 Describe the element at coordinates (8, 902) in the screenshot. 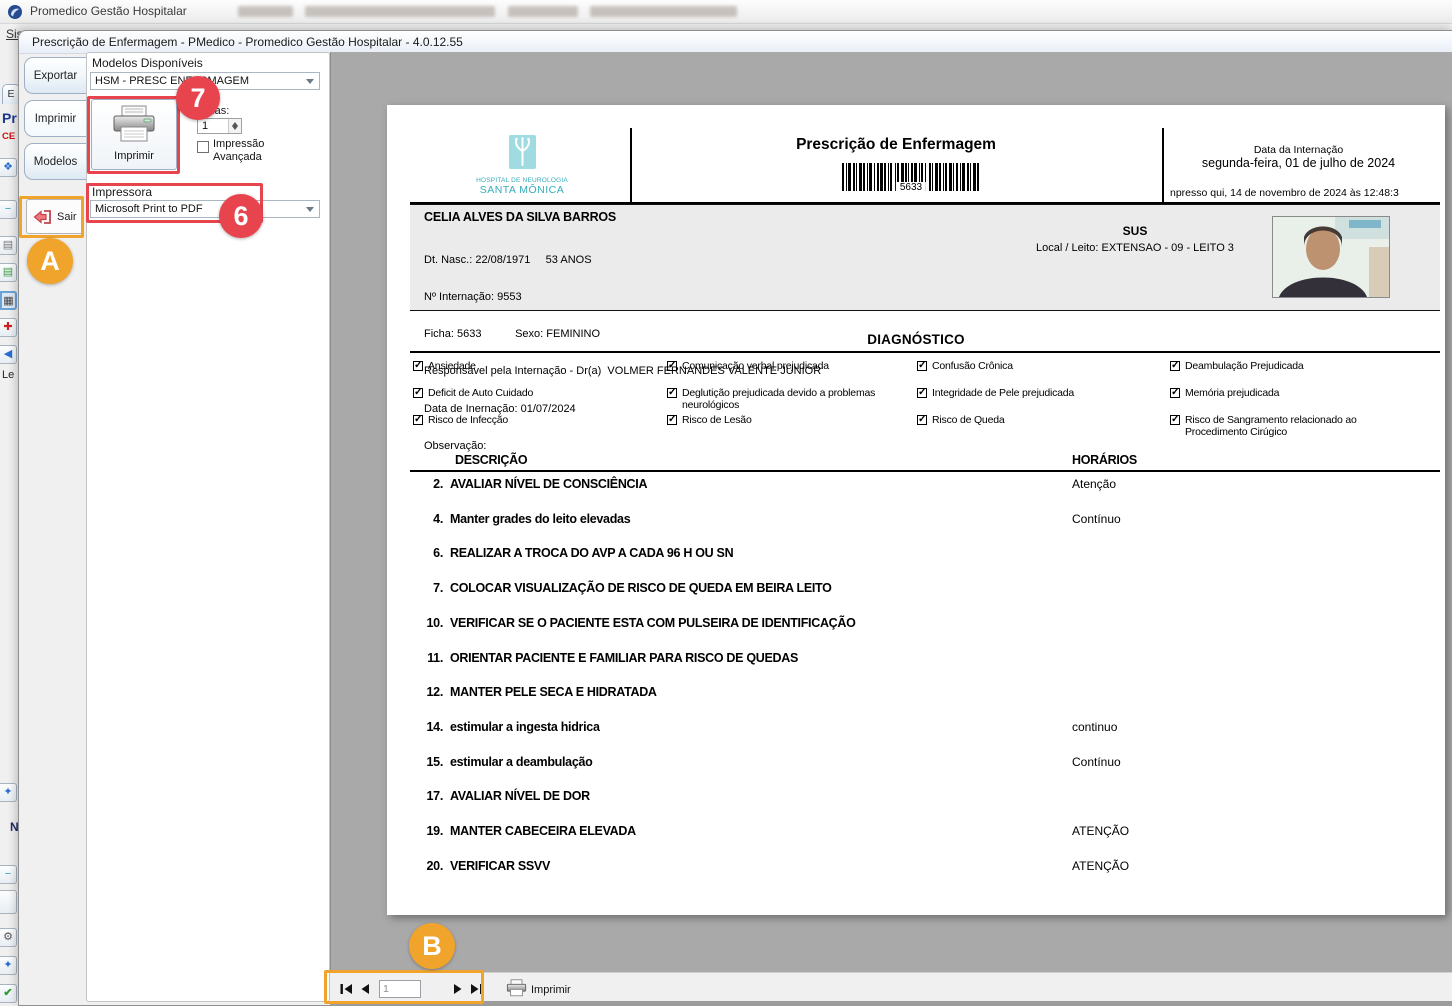

I see `bg-toolbar-icon` at that location.